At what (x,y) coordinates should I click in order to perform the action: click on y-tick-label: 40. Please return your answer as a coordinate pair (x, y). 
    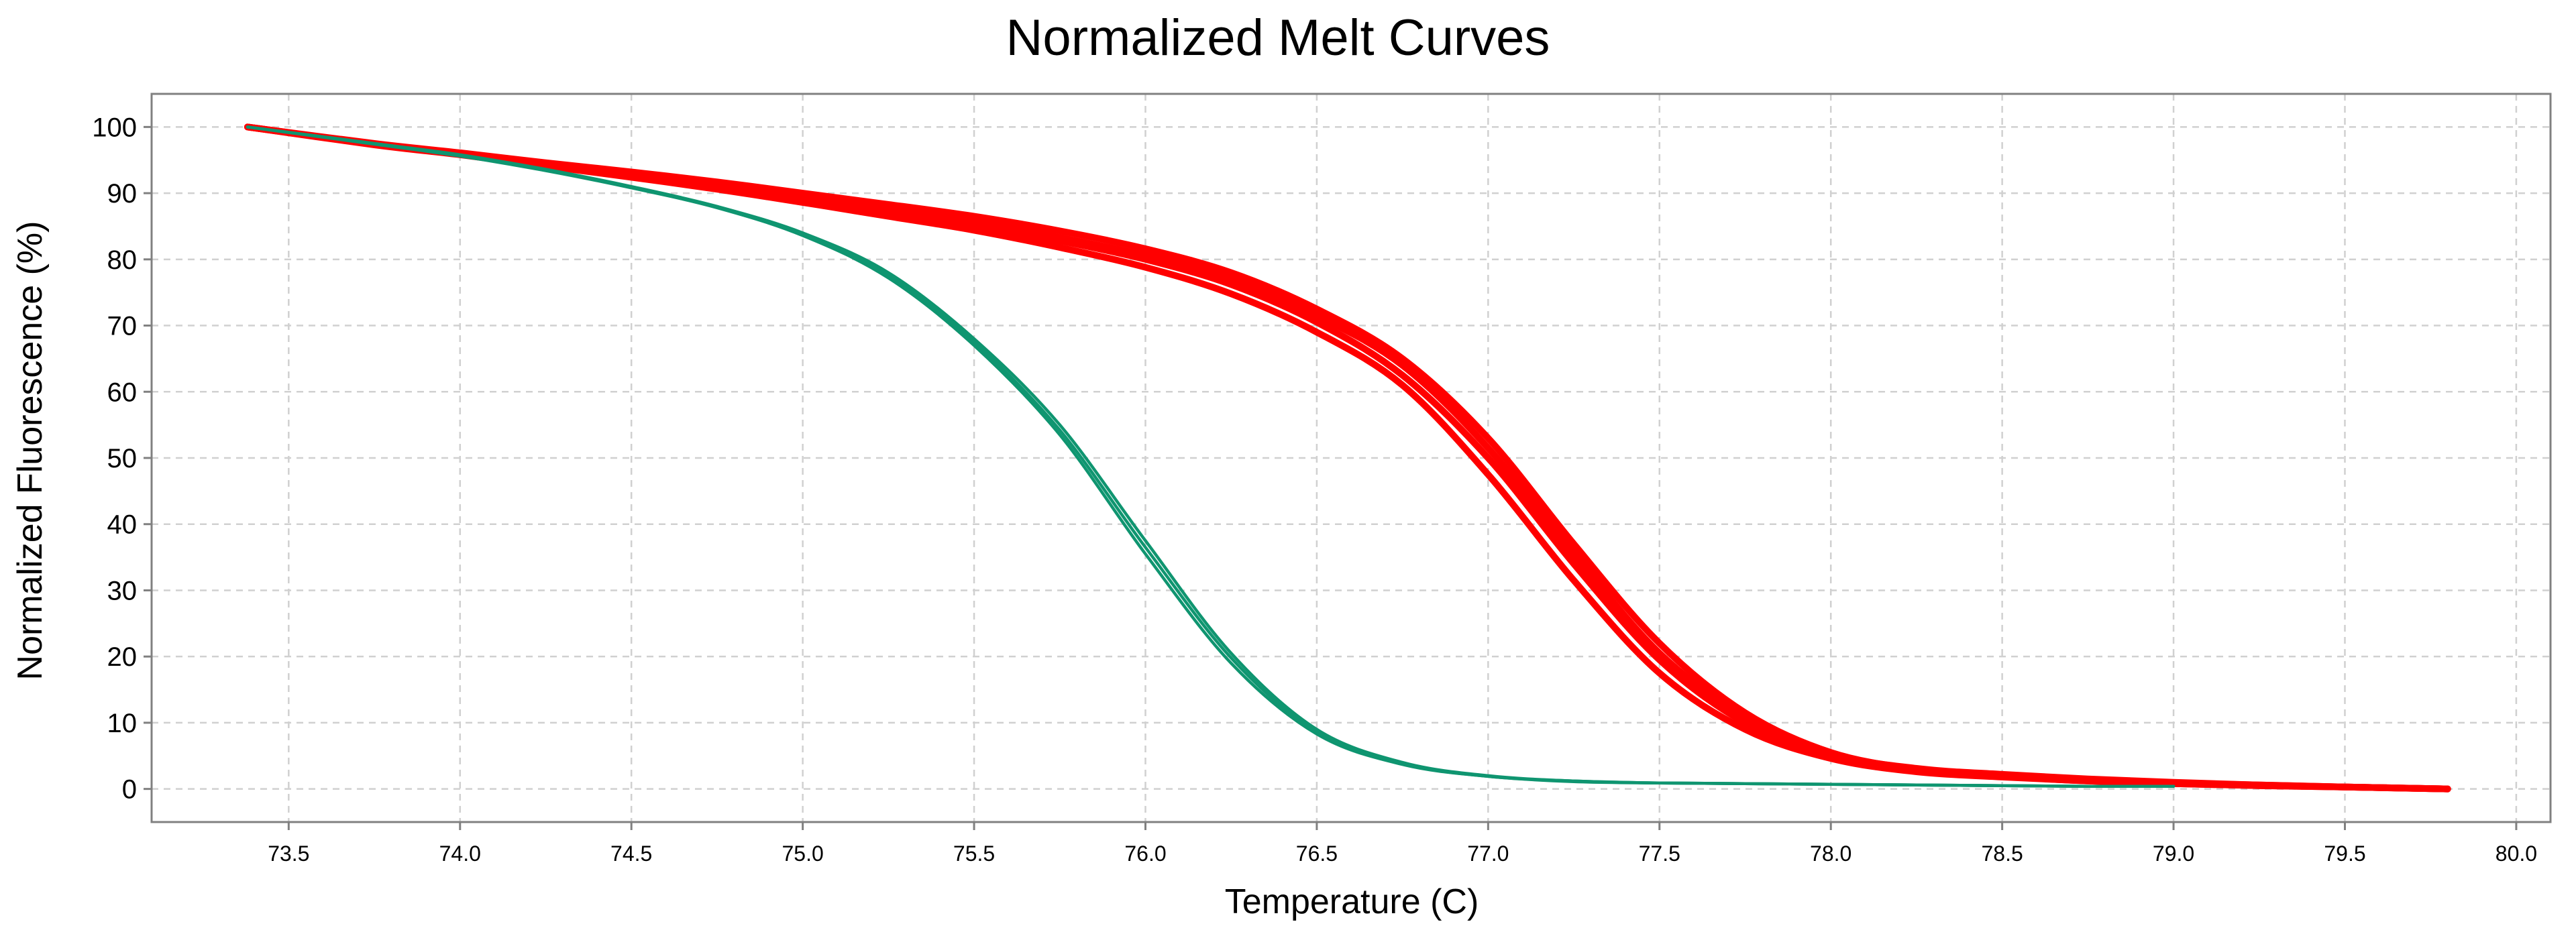
    Looking at the image, I should click on (122, 525).